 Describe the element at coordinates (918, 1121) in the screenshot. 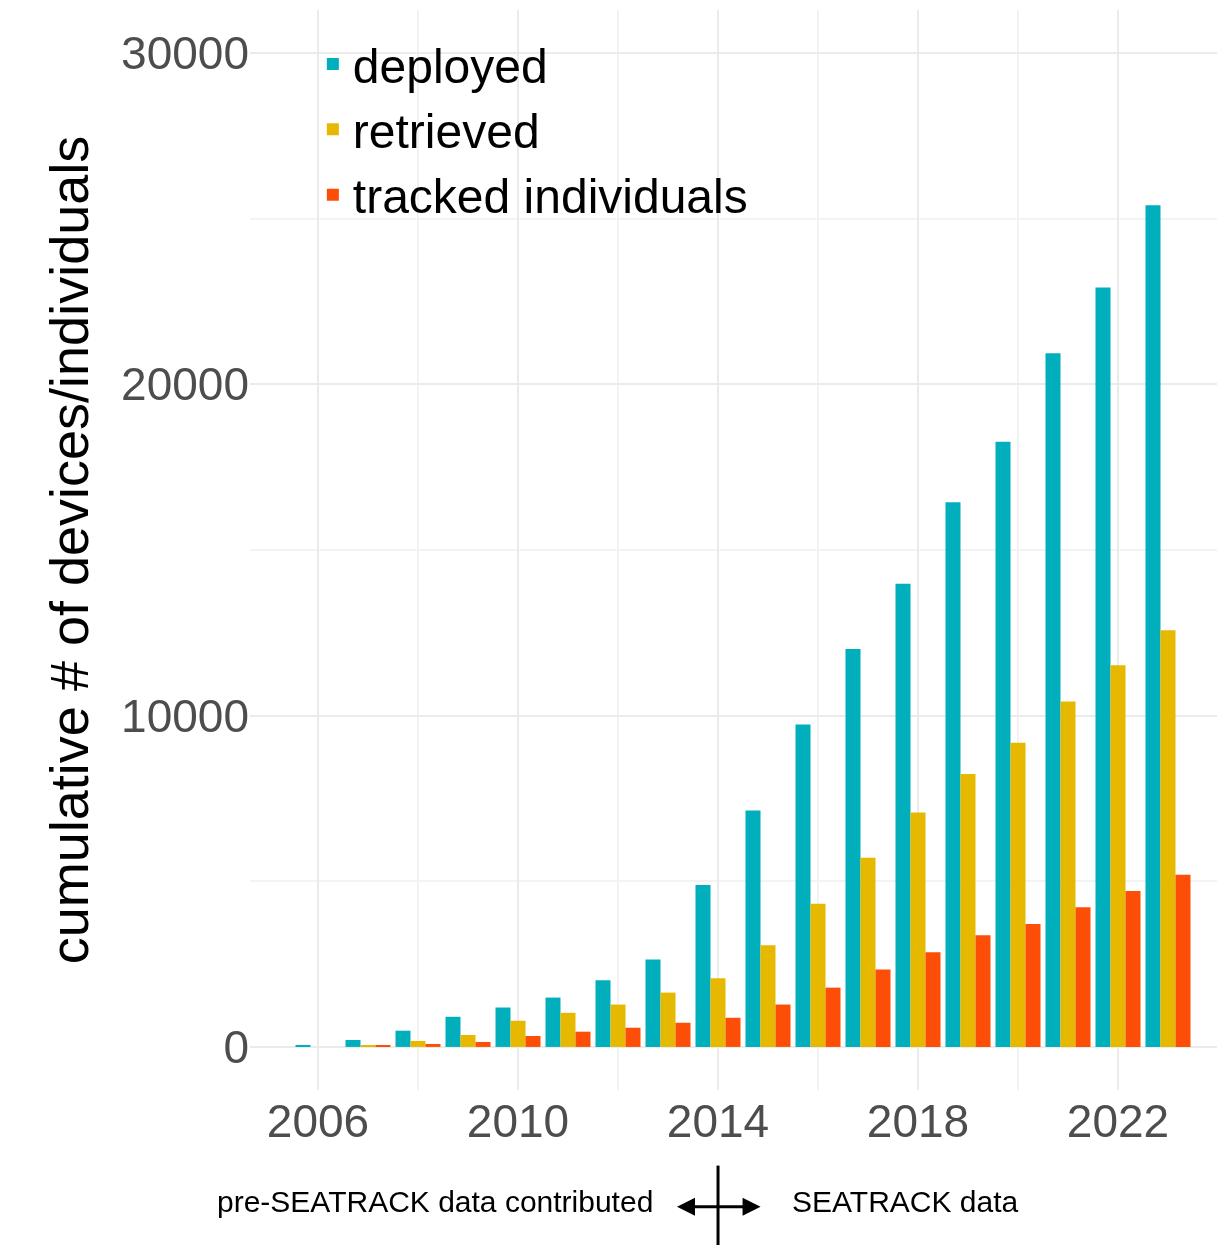

I see `x-tick-label: 2018` at that location.